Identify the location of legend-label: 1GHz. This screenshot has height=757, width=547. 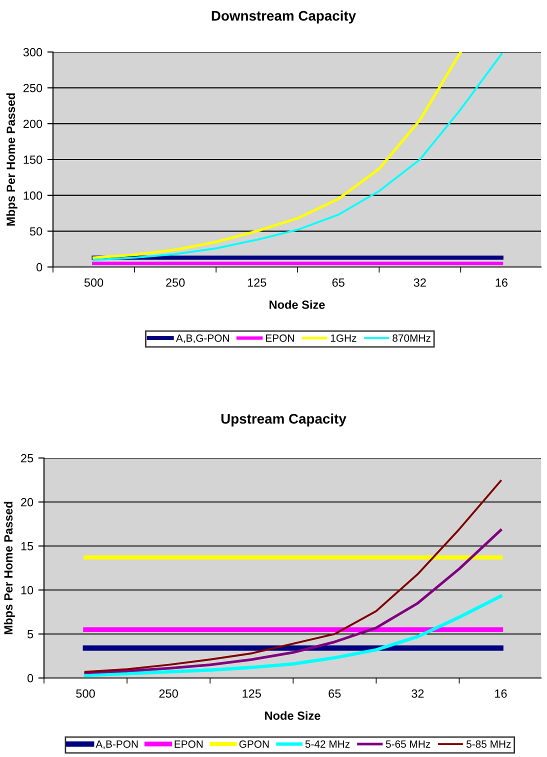
(343, 338).